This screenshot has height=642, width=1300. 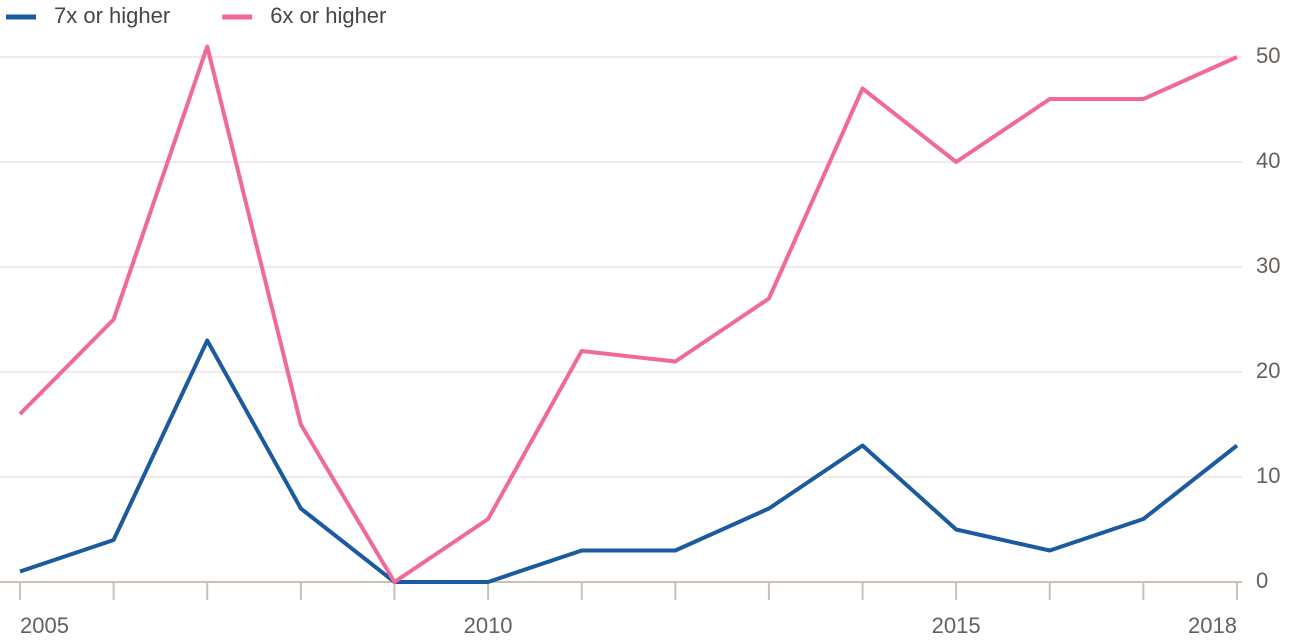 I want to click on y-tick-label: 20, so click(x=1268, y=370).